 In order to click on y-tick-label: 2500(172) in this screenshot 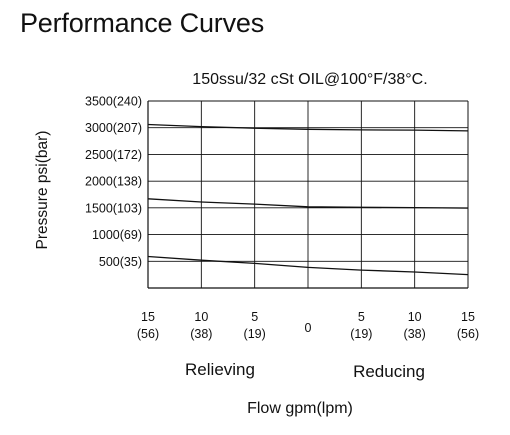, I will do `click(113, 155)`.